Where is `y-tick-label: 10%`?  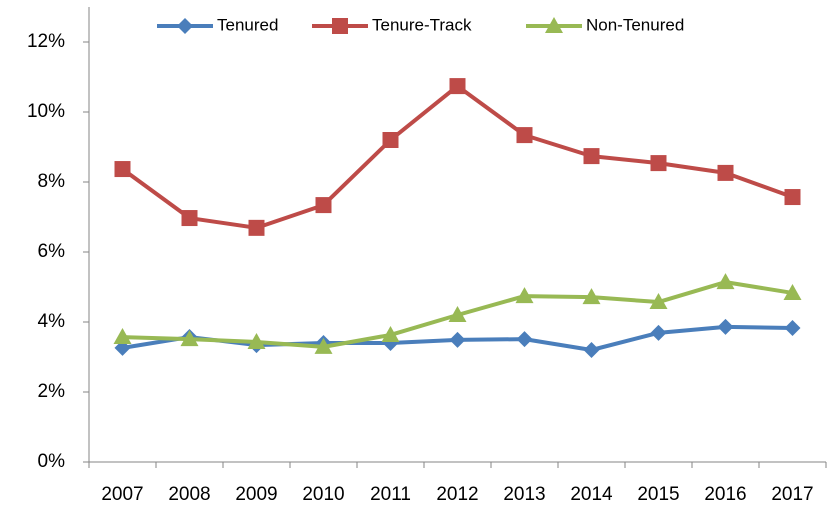
y-tick-label: 10% is located at coordinates (46, 111).